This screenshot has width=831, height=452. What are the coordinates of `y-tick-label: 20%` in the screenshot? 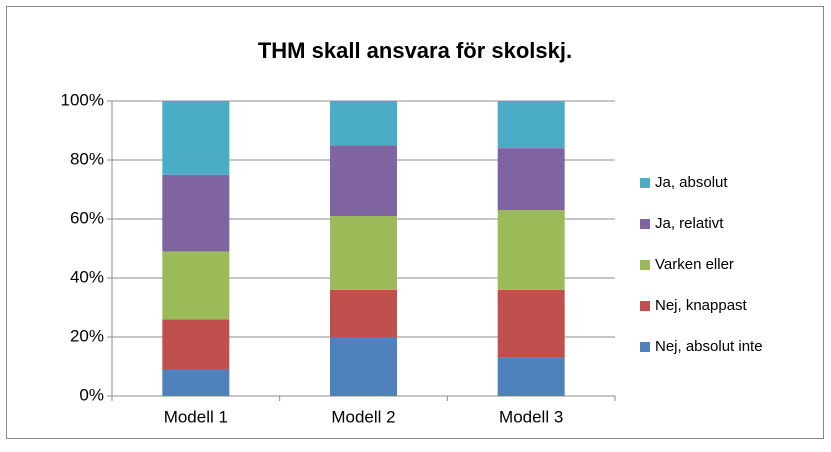 It's located at (87, 335).